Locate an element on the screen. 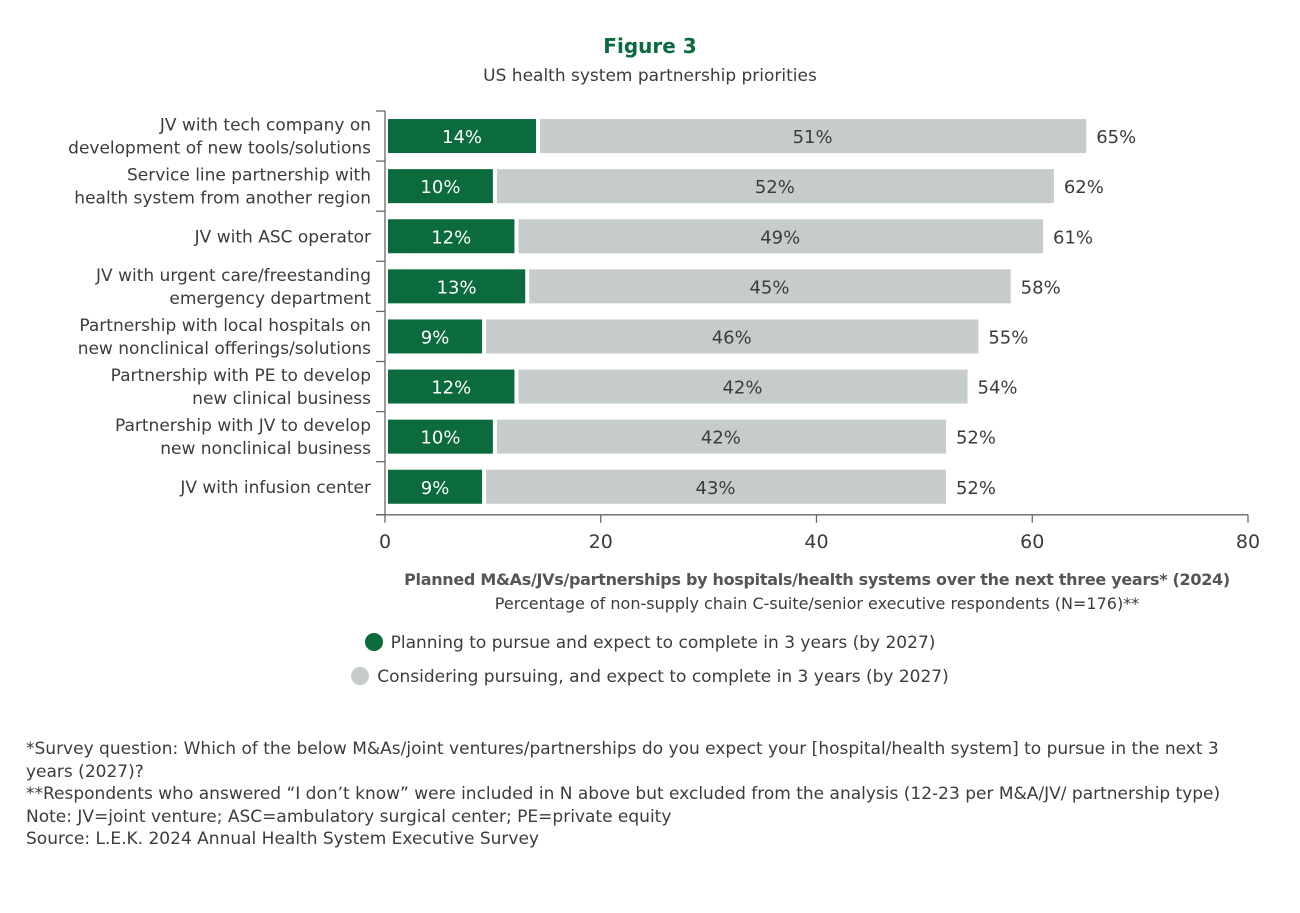 The image size is (1300, 913). category-label: JV with ASC operator is located at coordinates (282, 237).